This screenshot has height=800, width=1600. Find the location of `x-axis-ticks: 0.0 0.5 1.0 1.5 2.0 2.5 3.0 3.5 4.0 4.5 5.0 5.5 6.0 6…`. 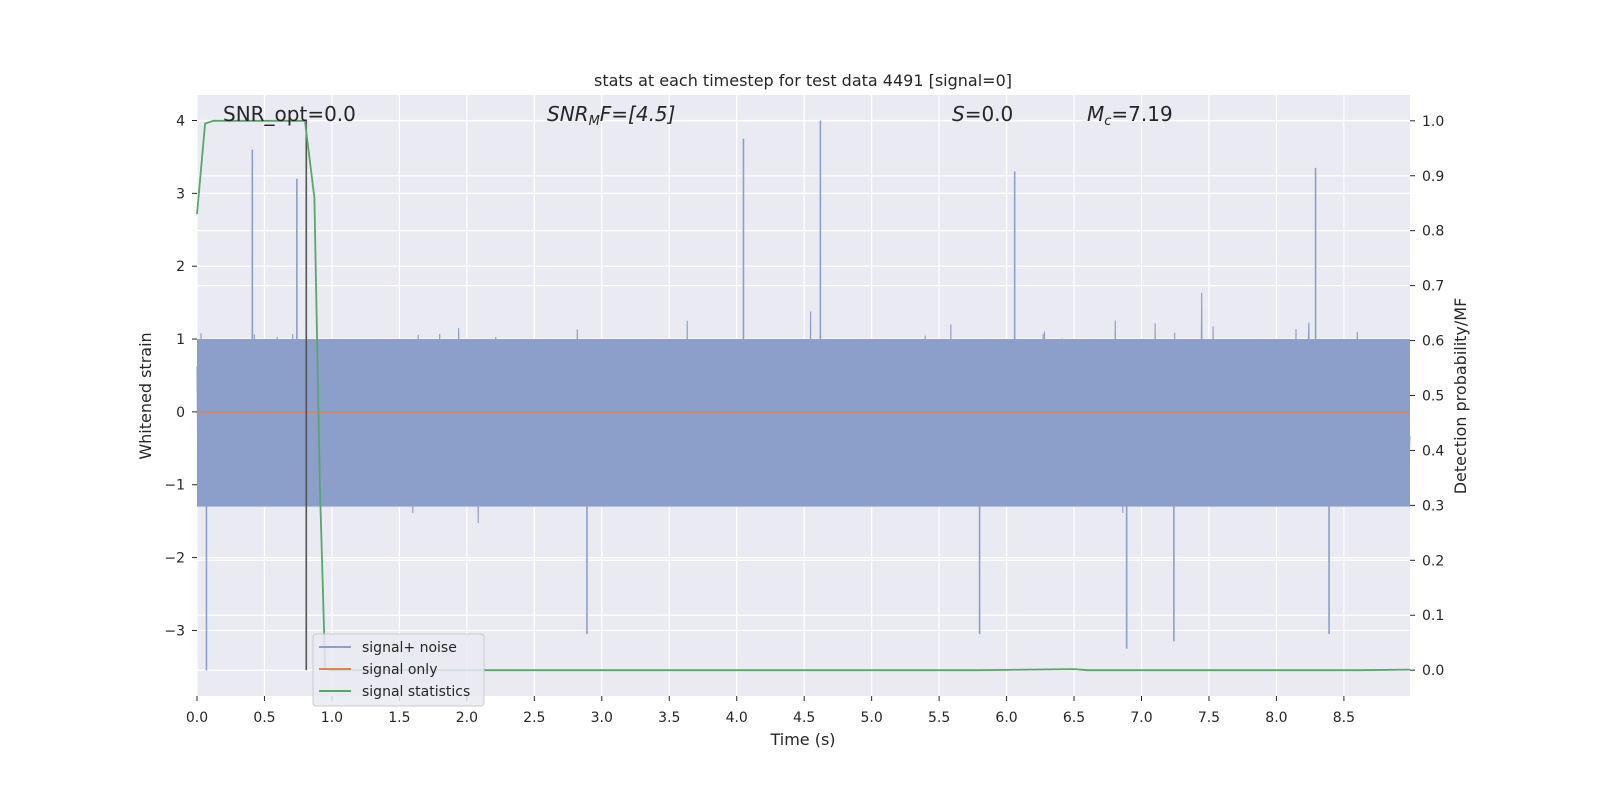

x-axis-ticks: 0.0 0.5 1.0 1.5 2.0 2.5 3.0 3.5 4.0 4.5 5.0 5.5 6.0 6… is located at coordinates (770, 711).